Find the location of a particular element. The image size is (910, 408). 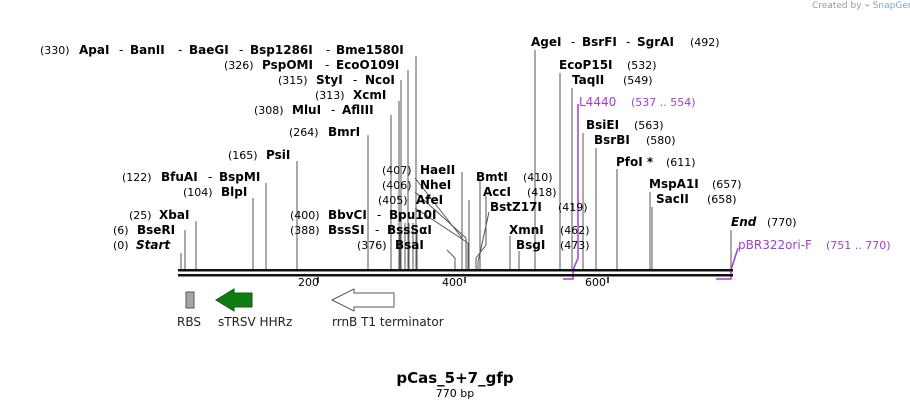

end-label: End is located at coordinates (744, 222).